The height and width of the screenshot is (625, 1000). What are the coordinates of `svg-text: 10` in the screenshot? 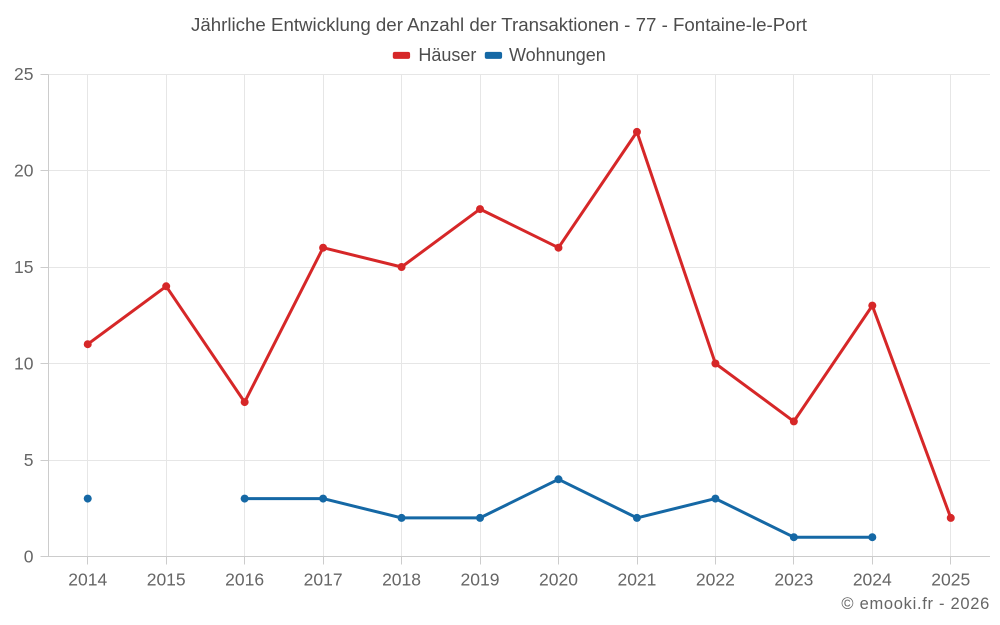 It's located at (24, 364).